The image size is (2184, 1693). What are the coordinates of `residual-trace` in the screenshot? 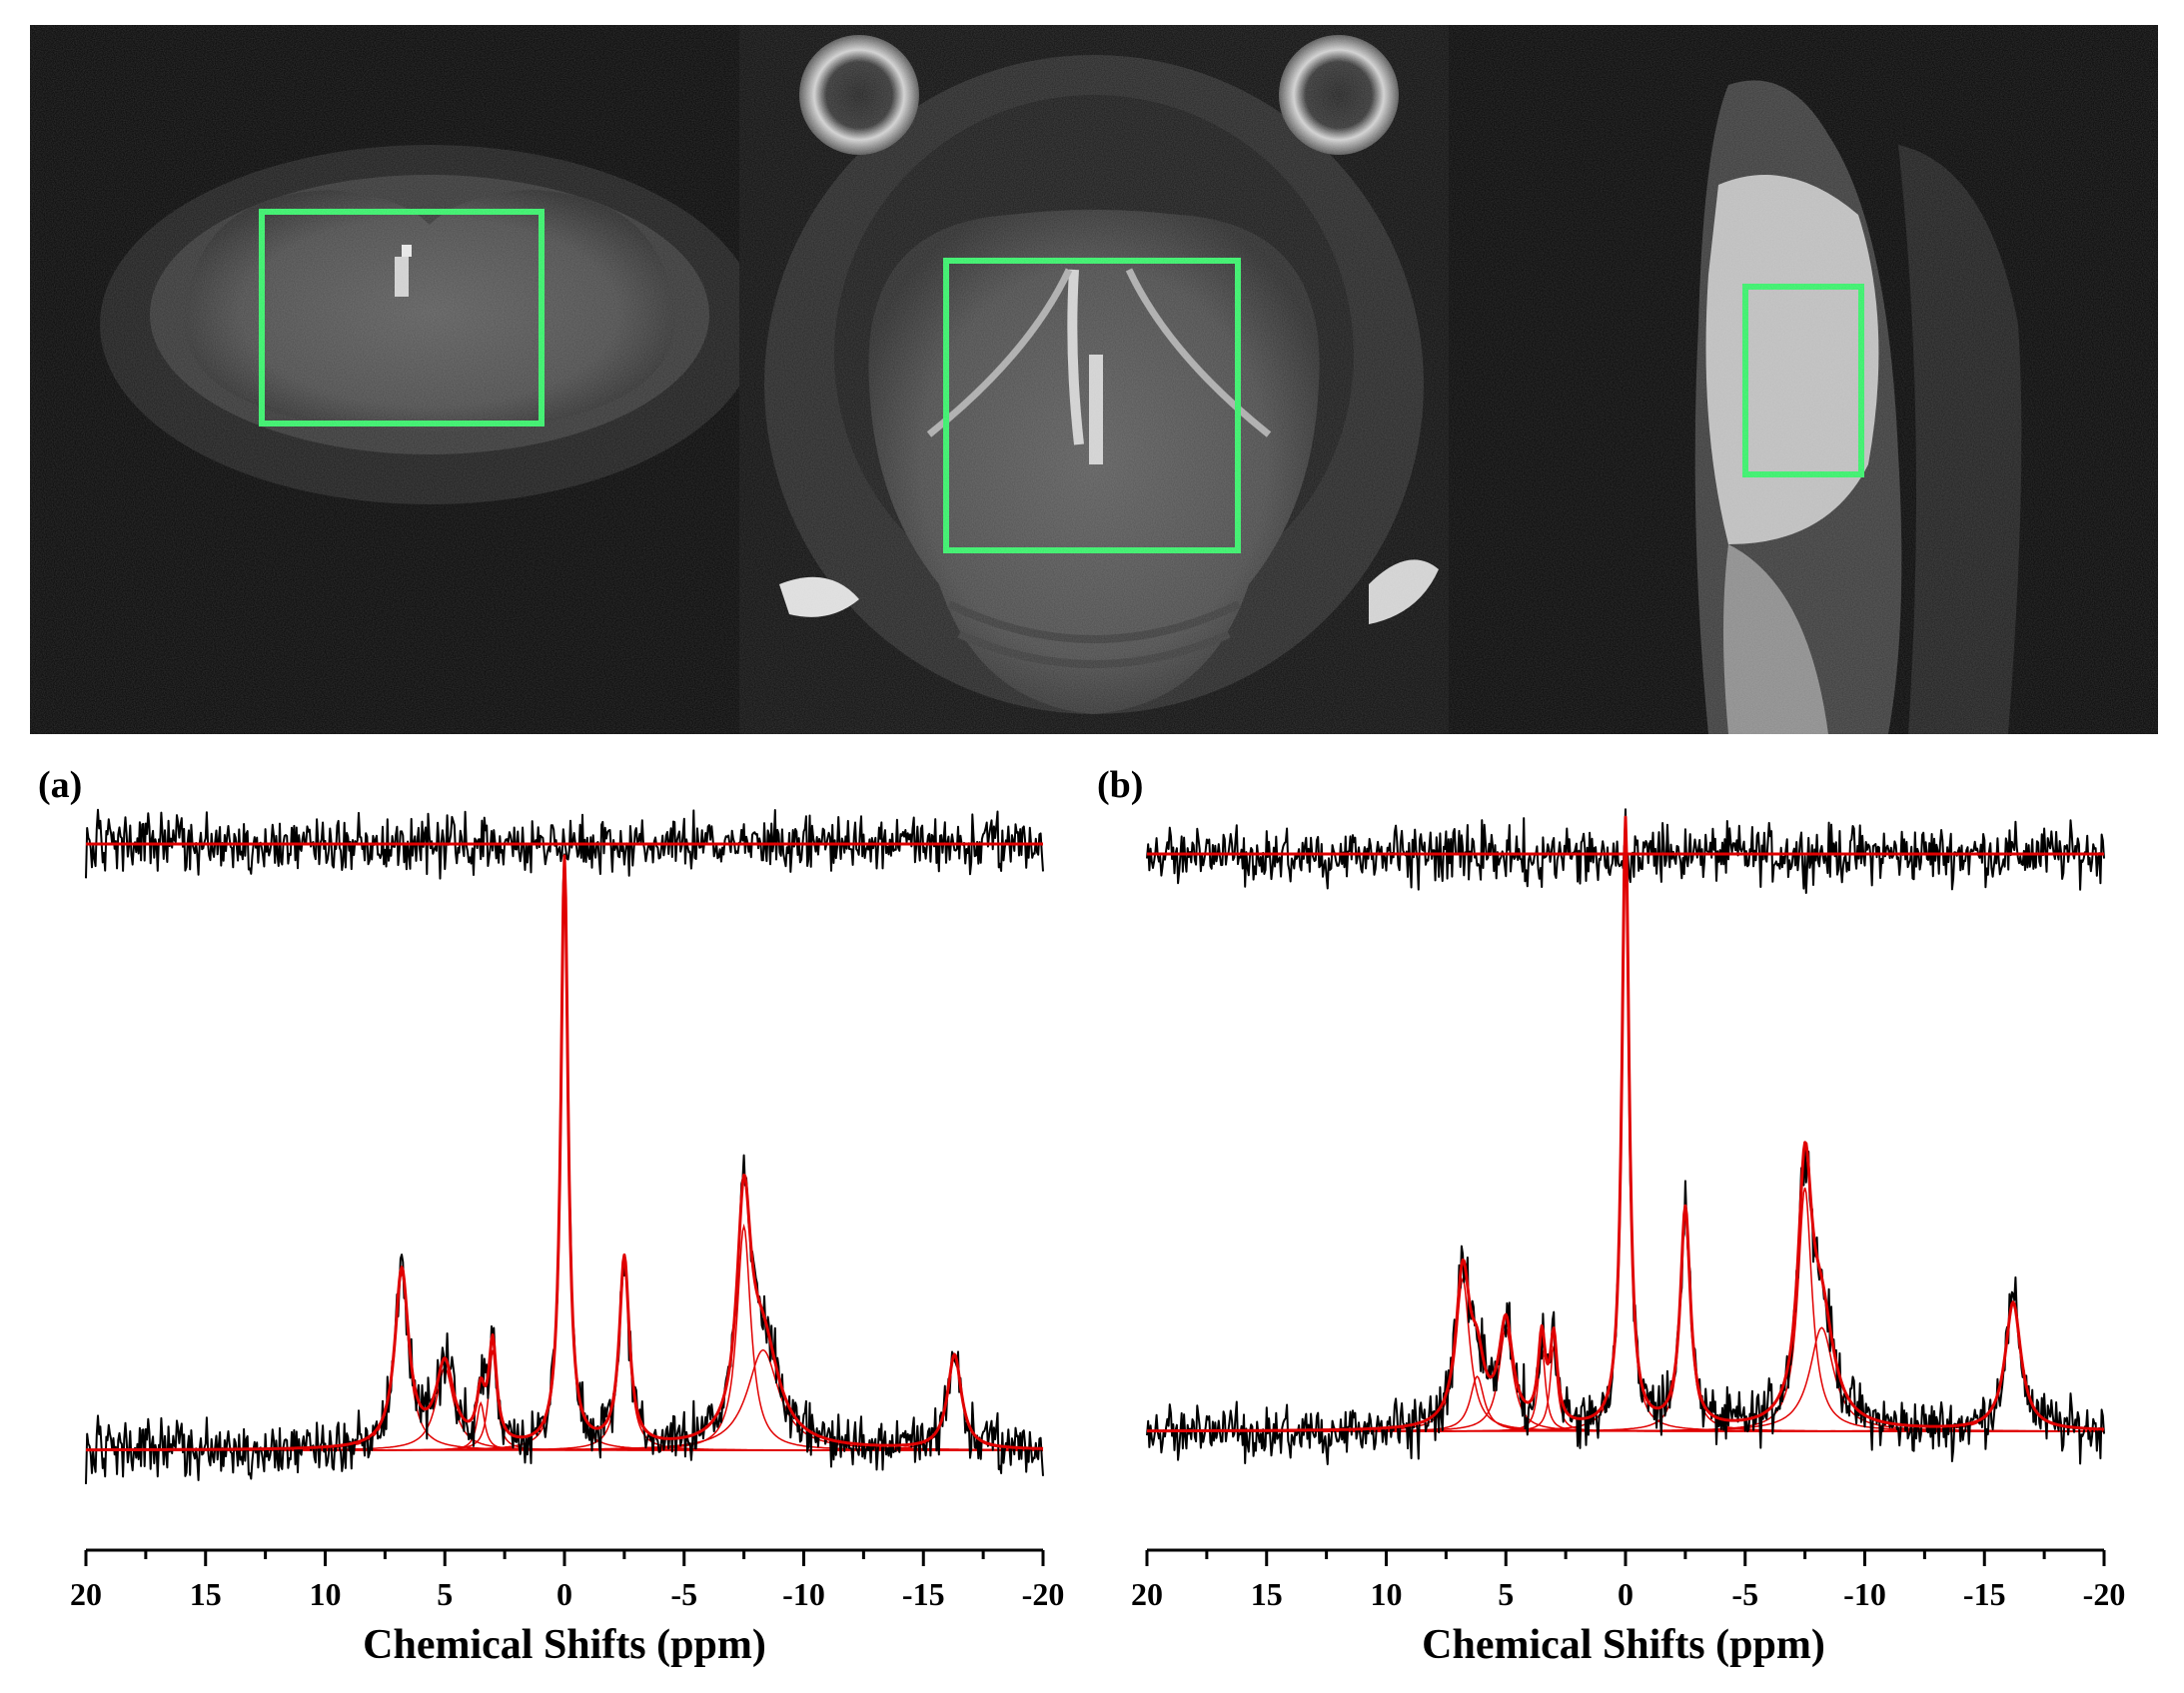 It's located at (564, 844).